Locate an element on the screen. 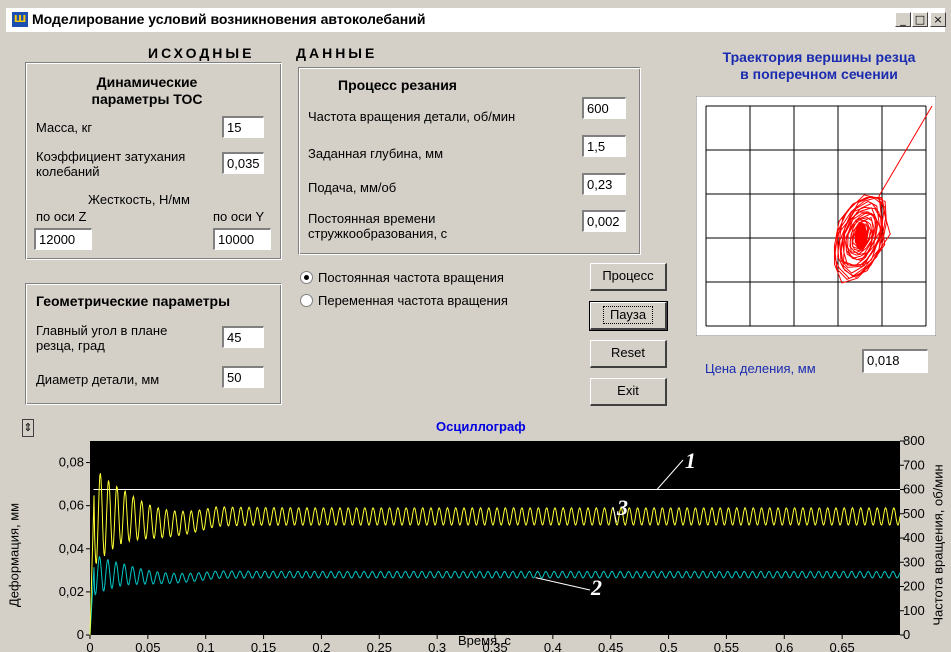 Image resolution: width=951 pixels, height=652 pixels. diameter-label: Диаметр детали, мм is located at coordinates (98, 379).